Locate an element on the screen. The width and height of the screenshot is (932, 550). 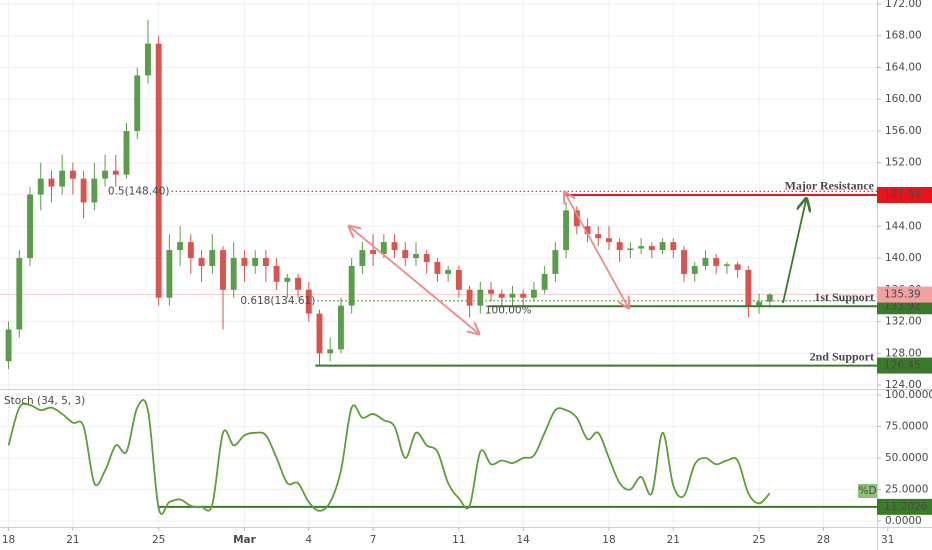
x-tick-label: 28 is located at coordinates (823, 540).